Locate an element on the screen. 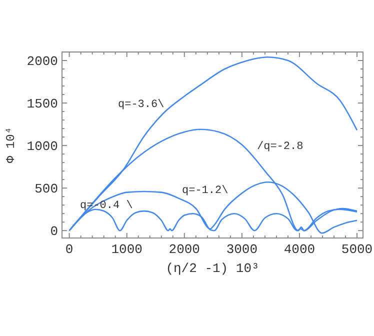  x-tick-label: 5000 is located at coordinates (357, 249).